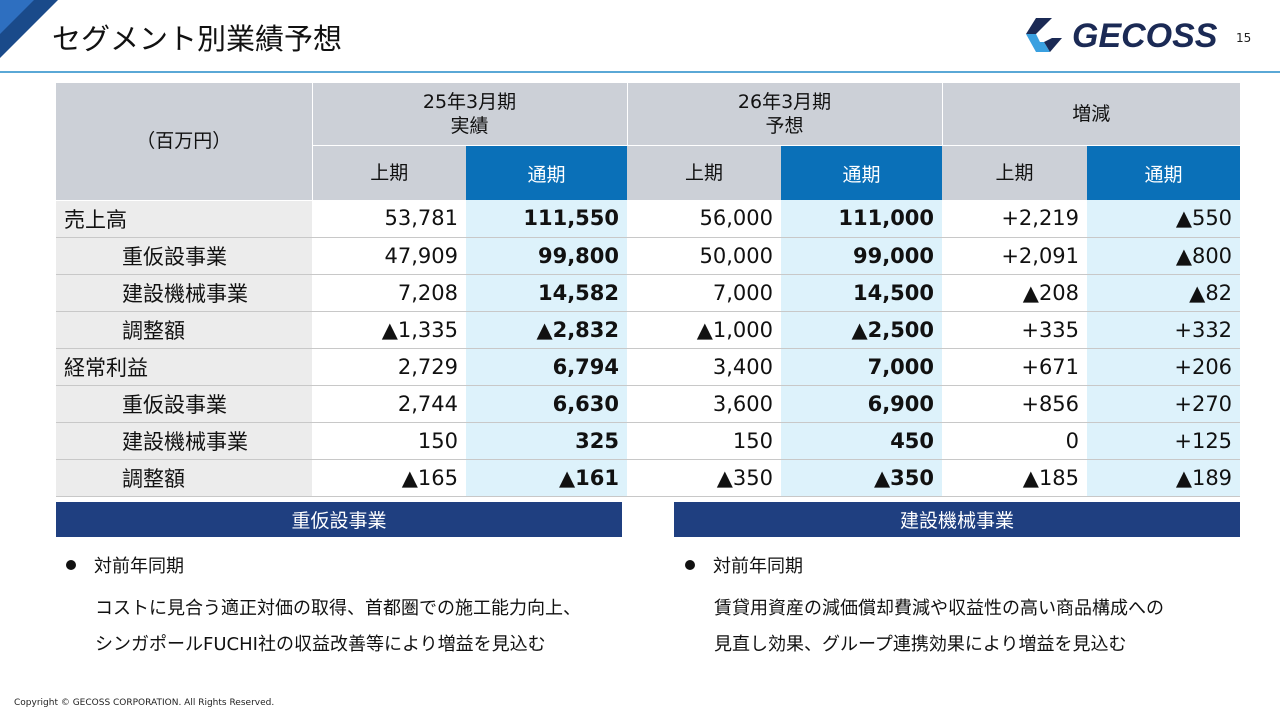 The width and height of the screenshot is (1280, 720). What do you see at coordinates (469, 126) in the screenshot?
I see `group-header-fy25-type: 実績` at bounding box center [469, 126].